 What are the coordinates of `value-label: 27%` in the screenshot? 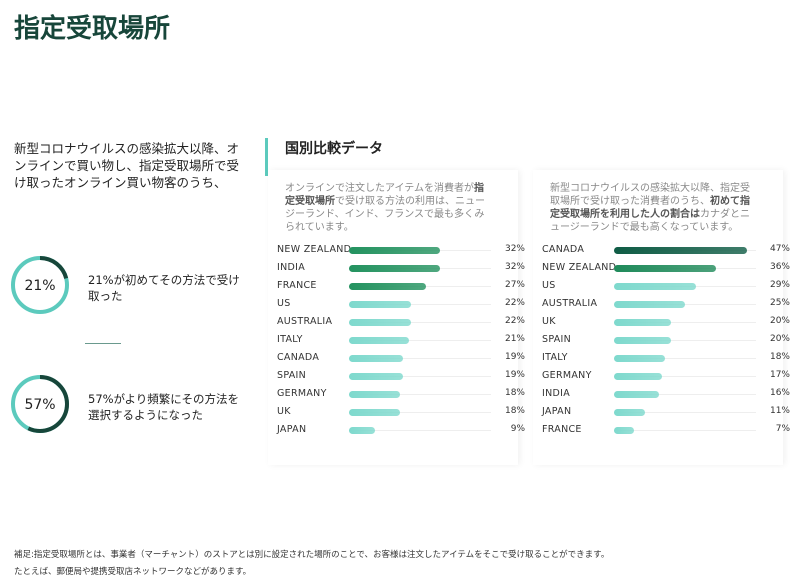 It's located at (514, 285).